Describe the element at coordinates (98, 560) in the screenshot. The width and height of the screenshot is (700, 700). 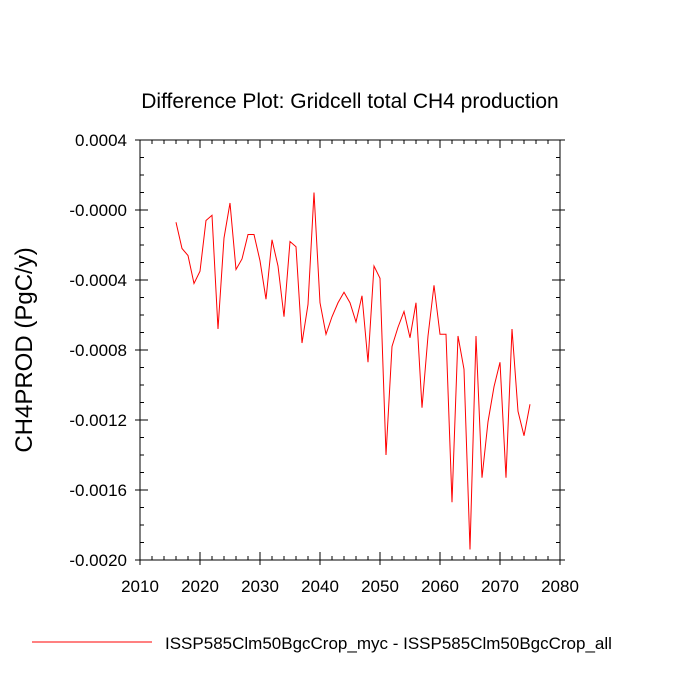
I see `y-tick-label: -0.0020` at that location.